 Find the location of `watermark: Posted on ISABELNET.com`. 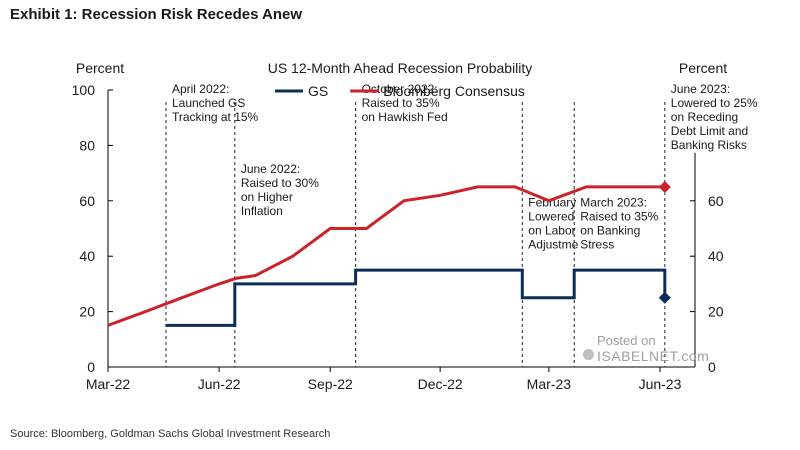

watermark: Posted on ISABELNET.com is located at coordinates (653, 350).